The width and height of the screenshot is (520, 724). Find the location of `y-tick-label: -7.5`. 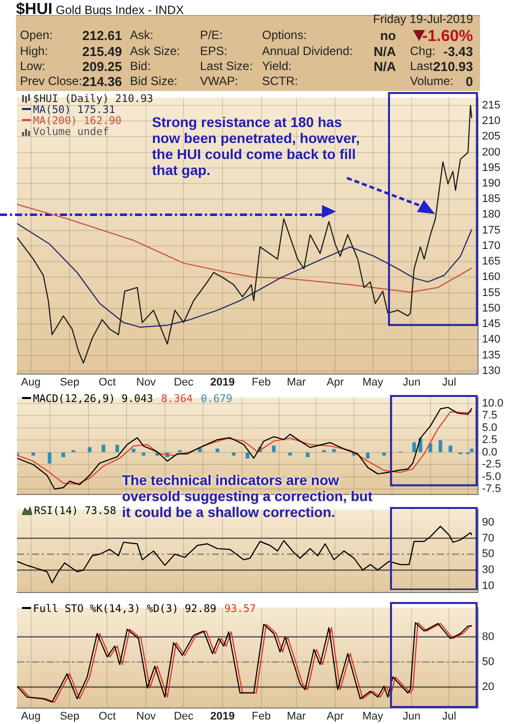

y-tick-label: -7.5 is located at coordinates (491, 489).